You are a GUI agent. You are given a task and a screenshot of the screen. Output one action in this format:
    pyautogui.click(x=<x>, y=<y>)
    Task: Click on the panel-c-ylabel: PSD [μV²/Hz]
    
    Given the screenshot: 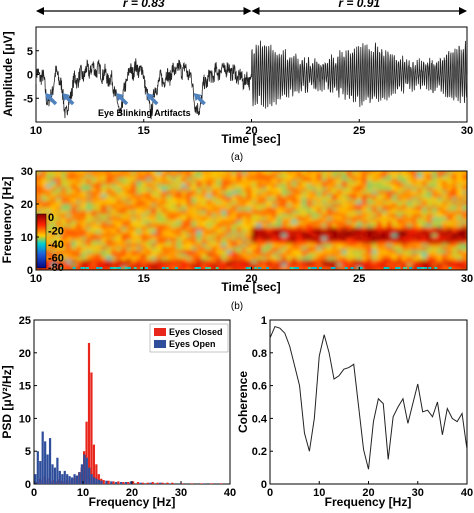 What is the action you would take?
    pyautogui.click(x=7, y=401)
    